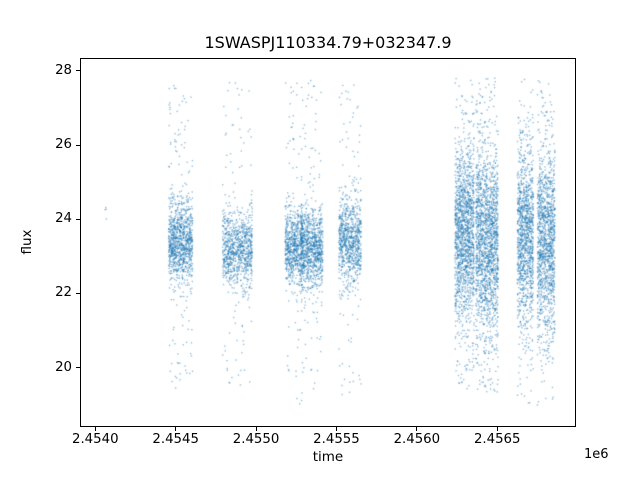 The height and width of the screenshot is (480, 640). What do you see at coordinates (27, 242) in the screenshot?
I see `y-axis-label: flux` at bounding box center [27, 242].